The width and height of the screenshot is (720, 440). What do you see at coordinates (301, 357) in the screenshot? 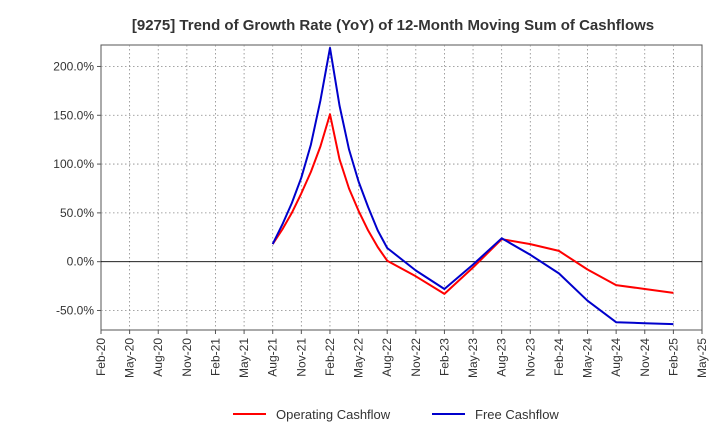
I see `x-tick-label: Nov-21` at bounding box center [301, 357].